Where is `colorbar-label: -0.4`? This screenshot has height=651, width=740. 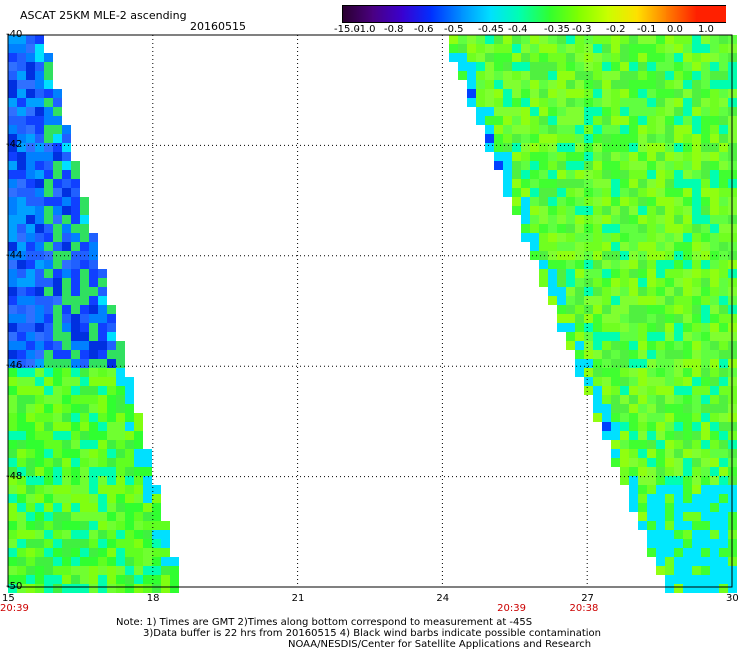 colorbar-label: -0.4 is located at coordinates (518, 29).